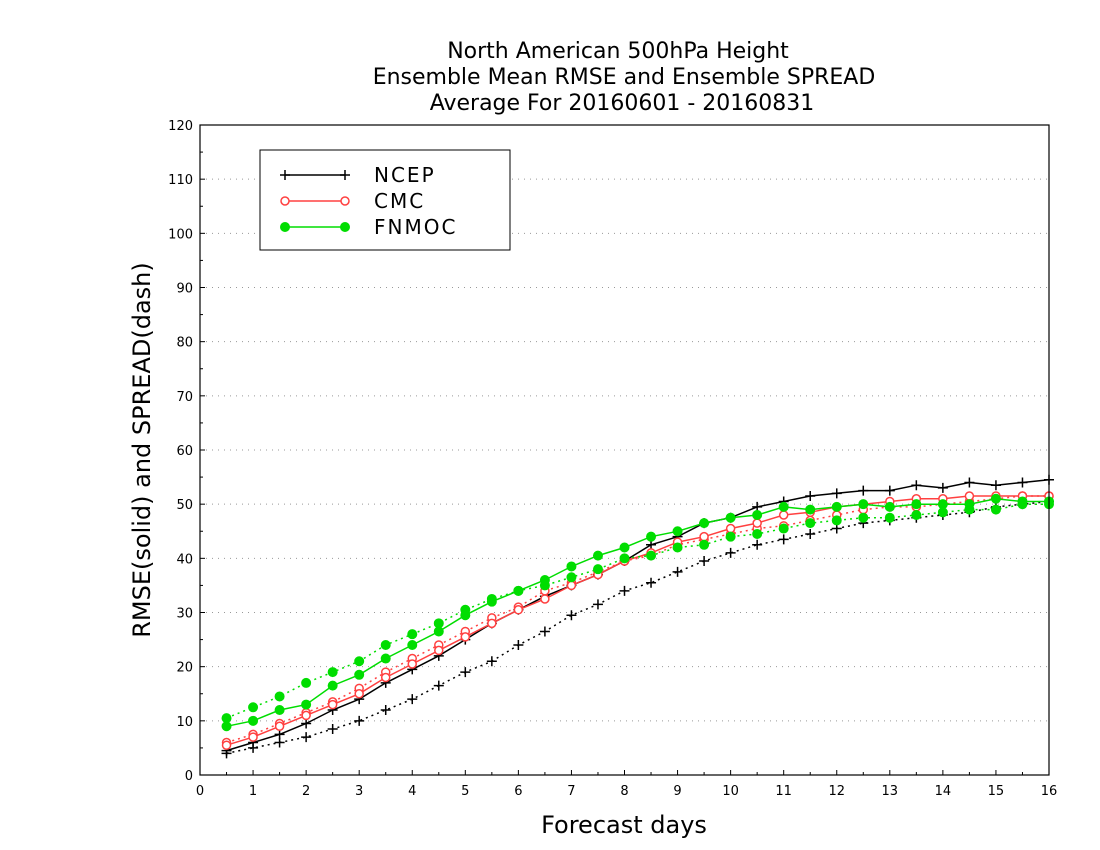  What do you see at coordinates (783, 791) in the screenshot?
I see `x-tick-label: 11` at bounding box center [783, 791].